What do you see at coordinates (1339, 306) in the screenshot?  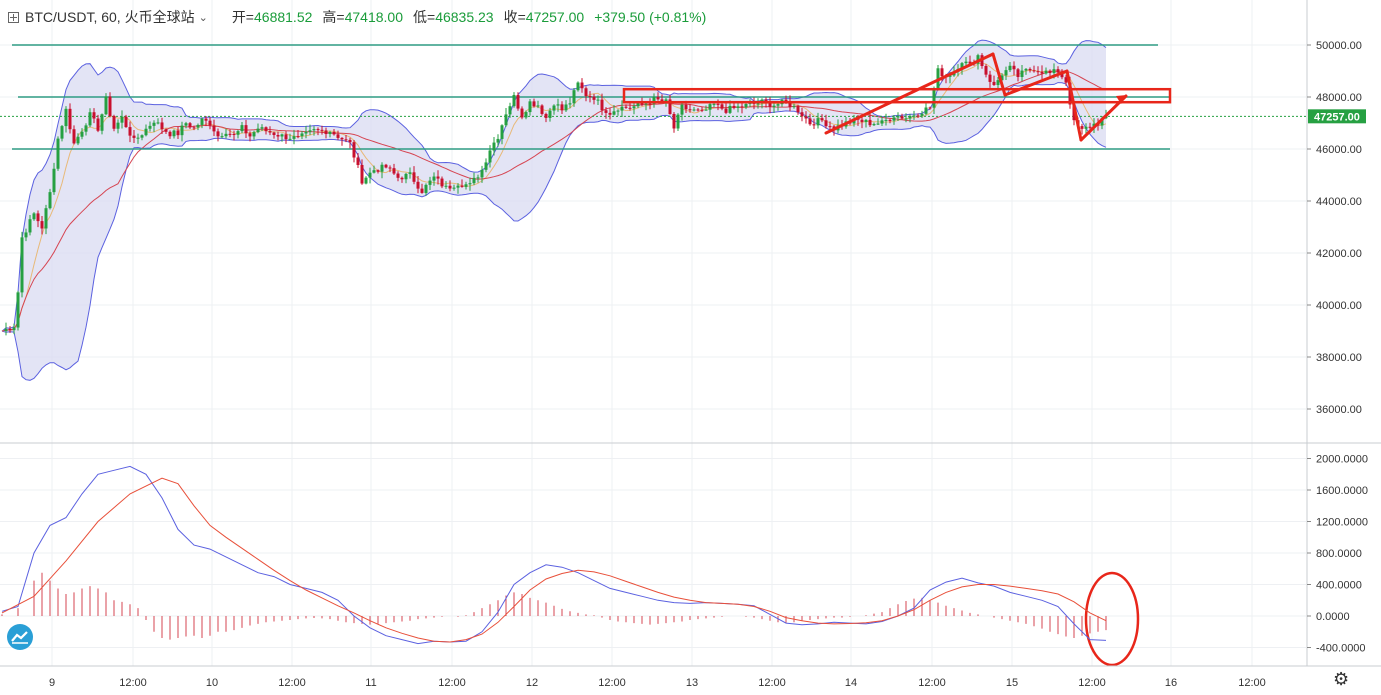 I see `price-tick-label: 40000.00` at bounding box center [1339, 306].